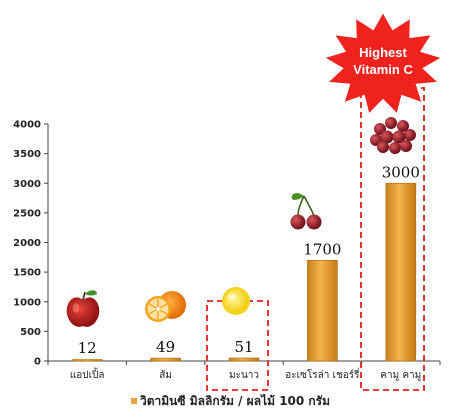 The width and height of the screenshot is (471, 417). Describe the element at coordinates (87, 348) in the screenshot. I see `data-label: 12` at that location.